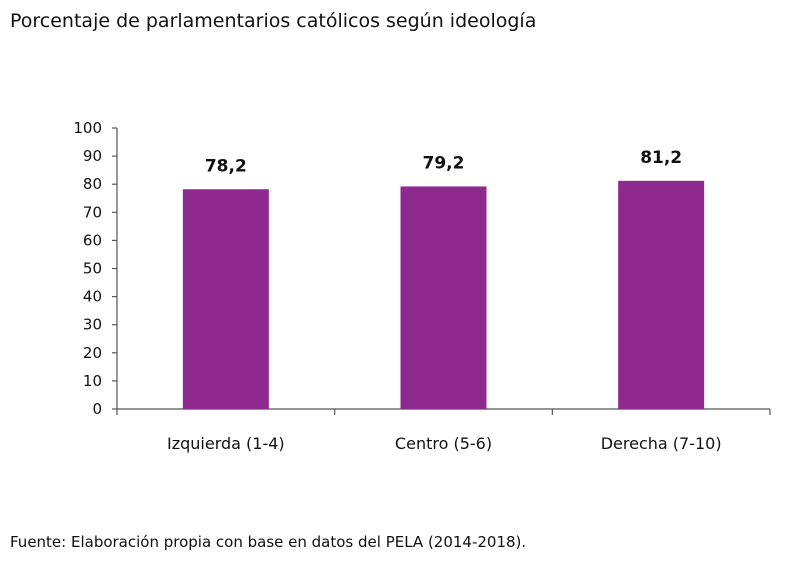  What do you see at coordinates (92, 325) in the screenshot?
I see `y-tick-label: 30` at bounding box center [92, 325].